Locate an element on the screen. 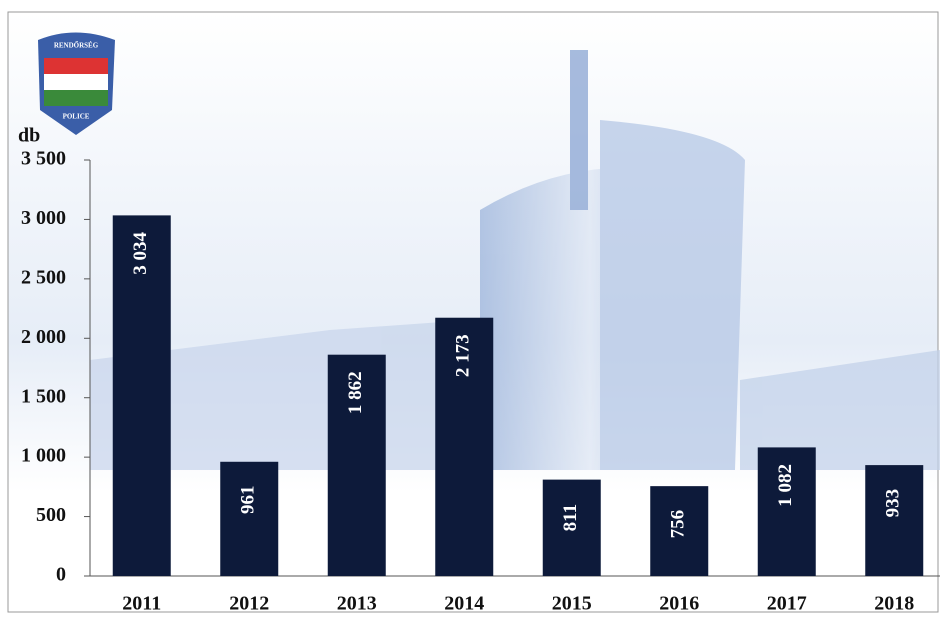 The width and height of the screenshot is (941, 619). value-label: 1 082 is located at coordinates (785, 485).